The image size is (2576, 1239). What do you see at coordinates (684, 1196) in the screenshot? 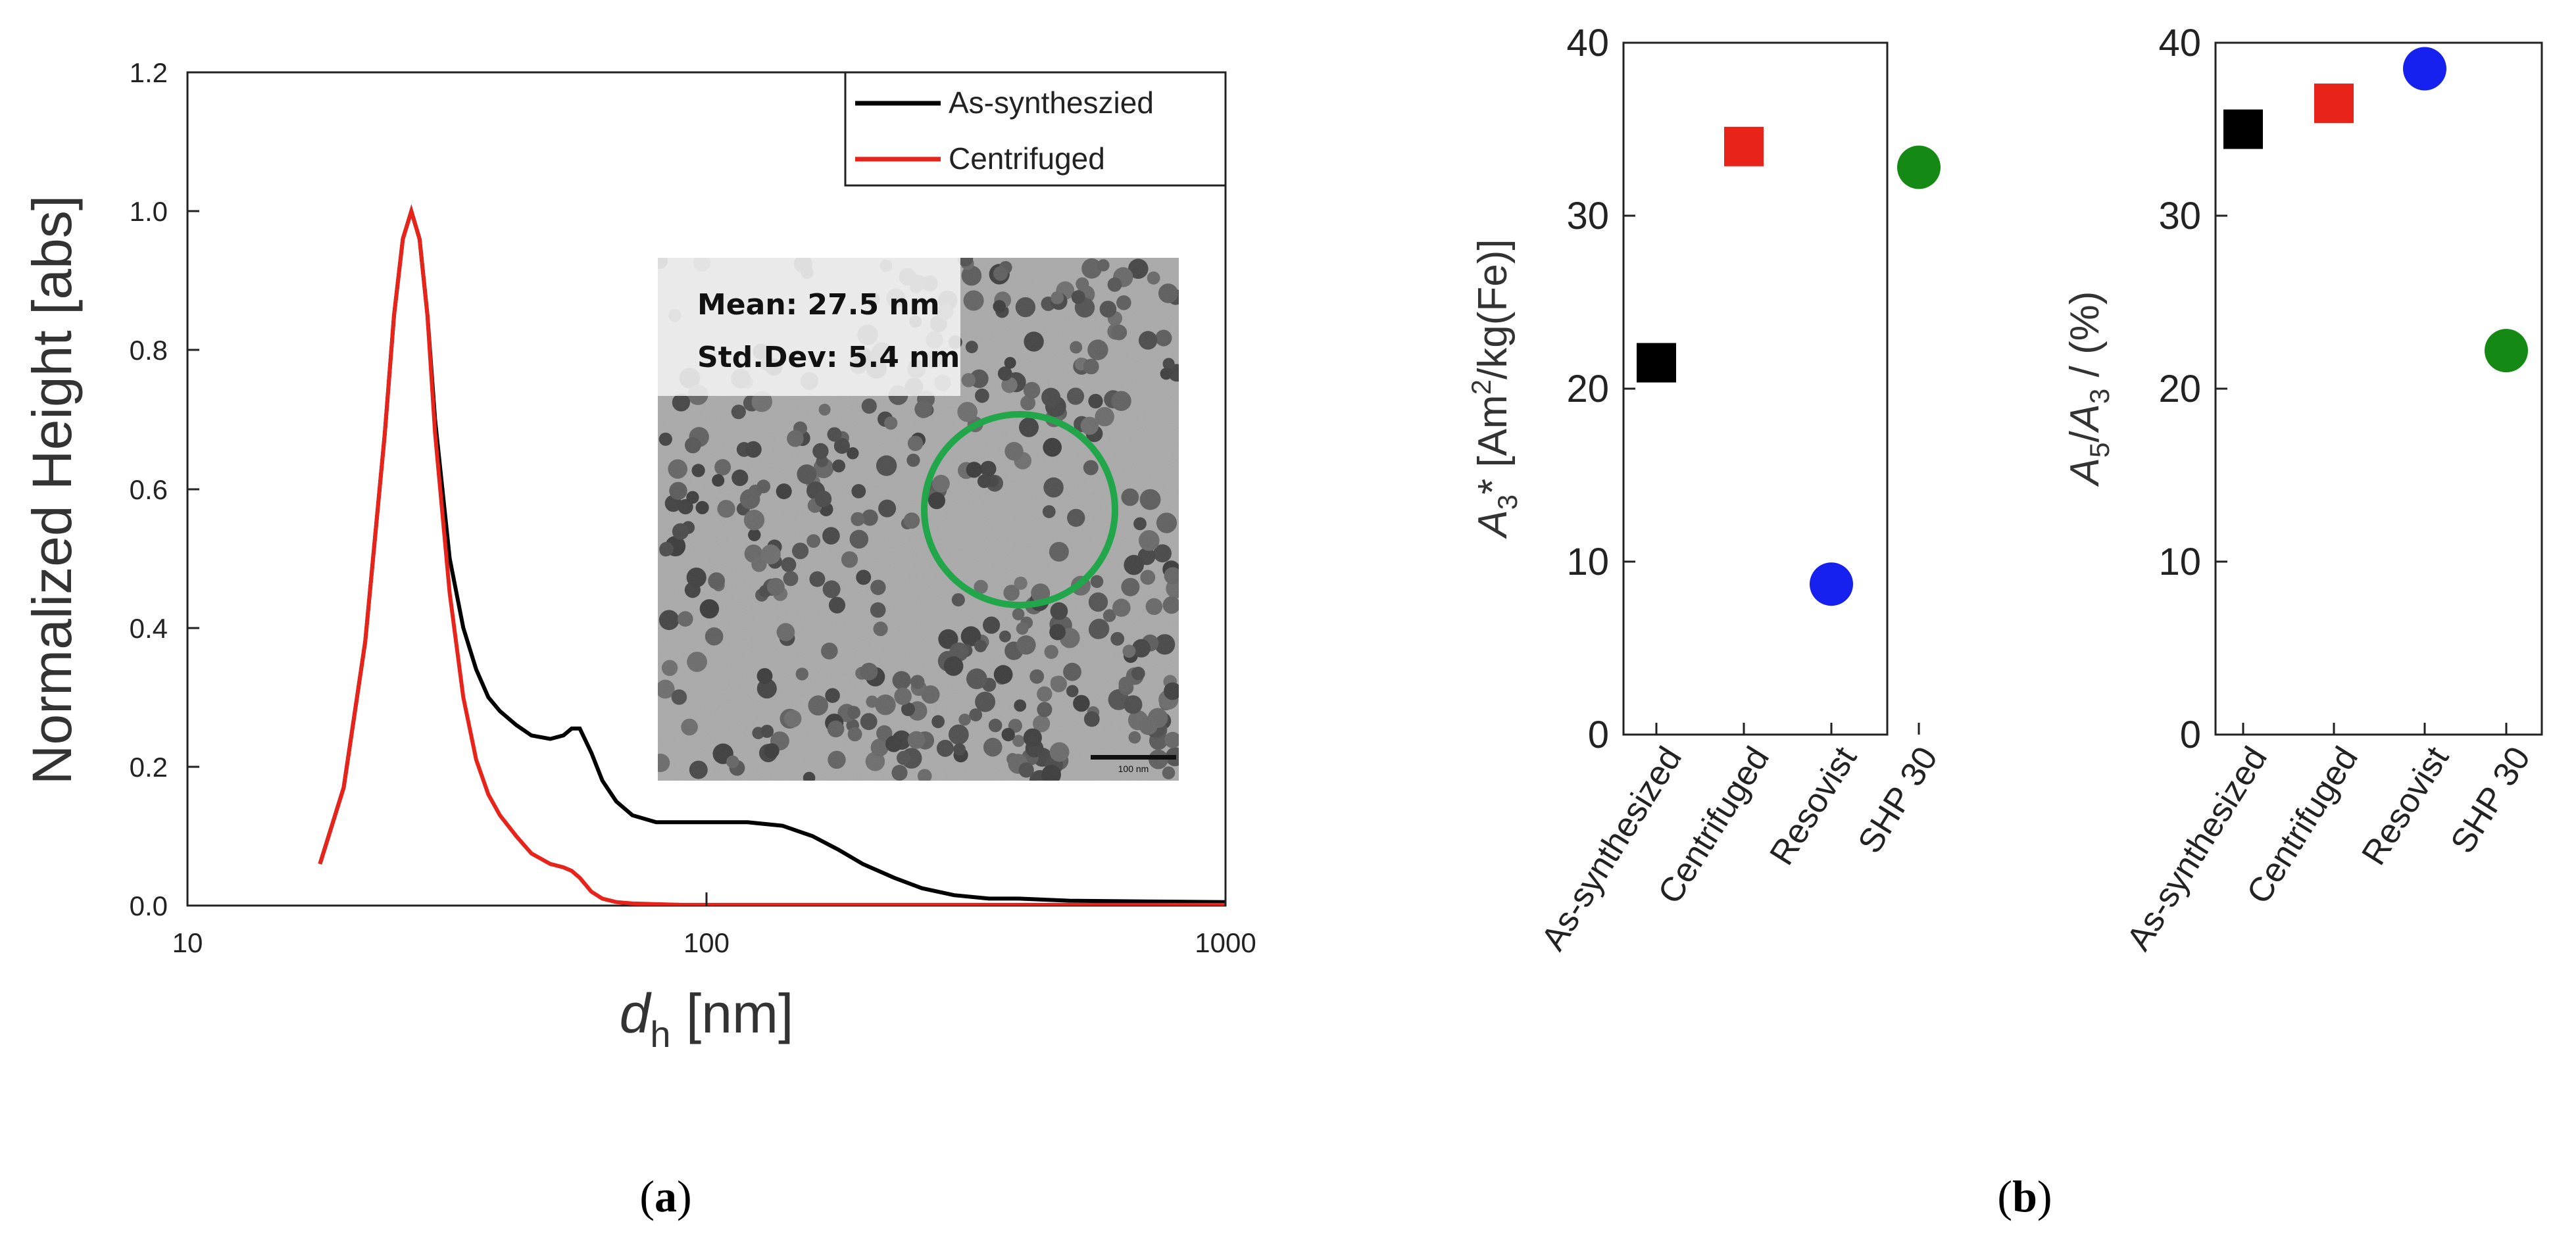
I see `caption-a-close: )` at bounding box center [684, 1196].